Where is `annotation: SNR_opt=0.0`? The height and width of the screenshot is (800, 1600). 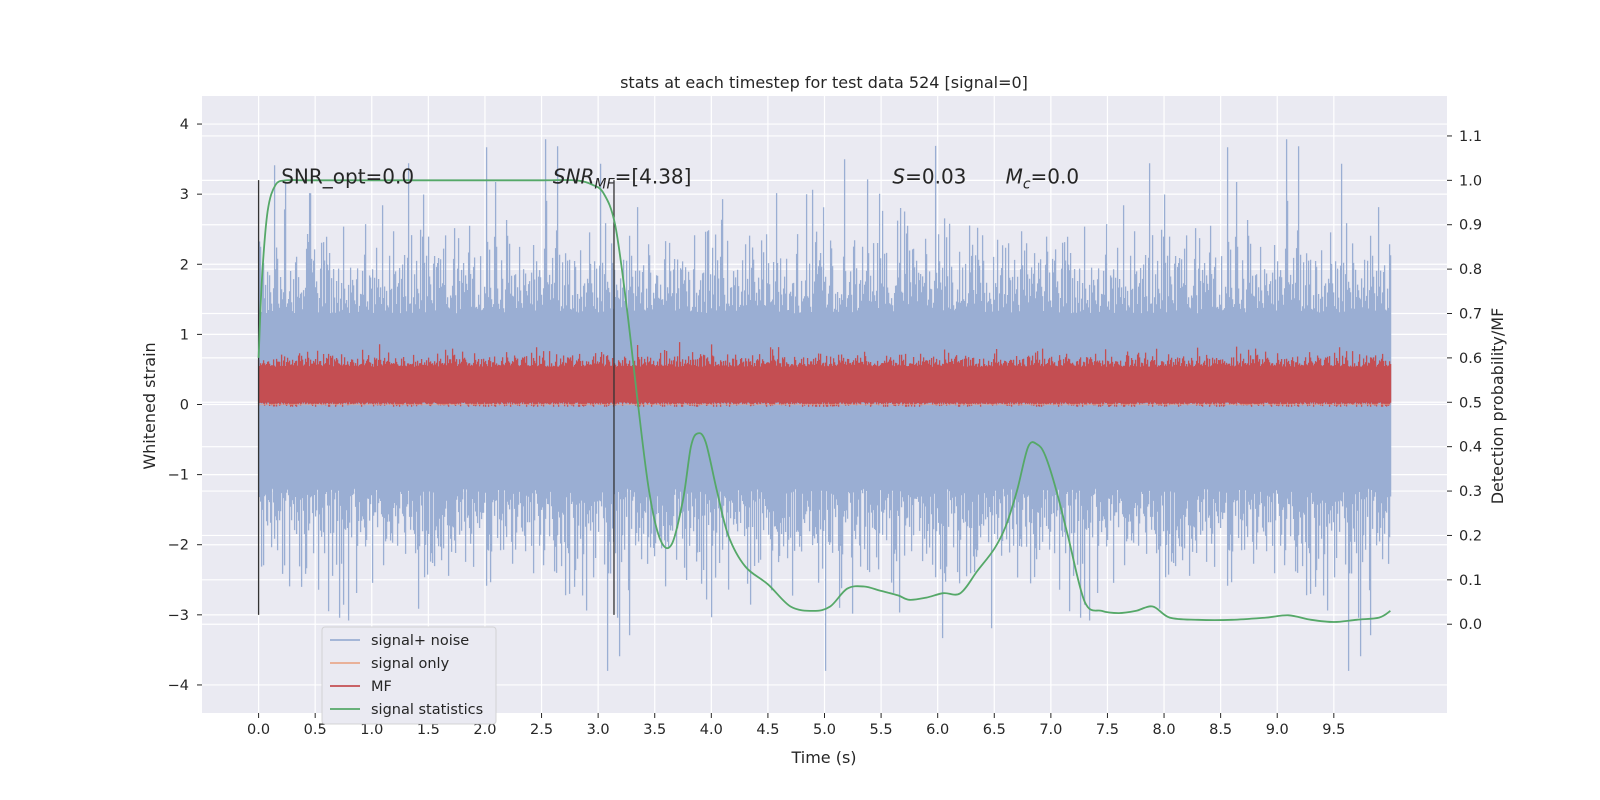
annotation: SNR_opt=0.0 is located at coordinates (347, 176).